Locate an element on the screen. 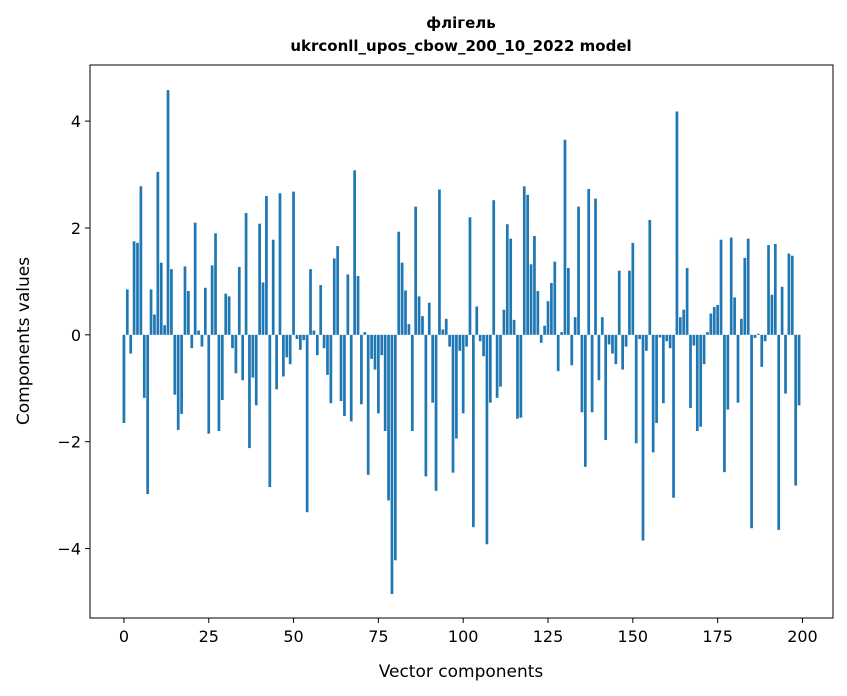 The height and width of the screenshot is (696, 847). y-tick-label: 4 is located at coordinates (76, 121).